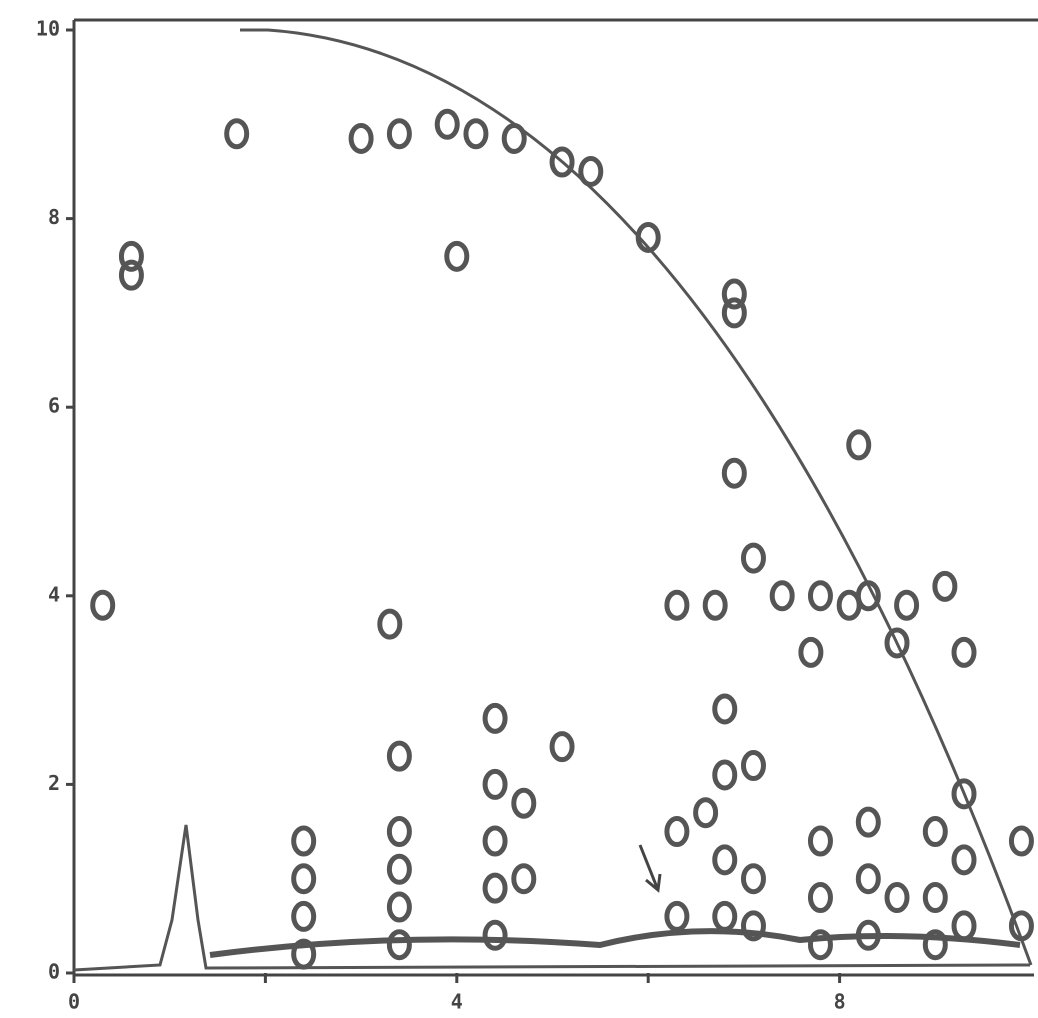 This screenshot has height=1018, width=1038. I want to click on y-tick-label: 8, so click(54, 217).